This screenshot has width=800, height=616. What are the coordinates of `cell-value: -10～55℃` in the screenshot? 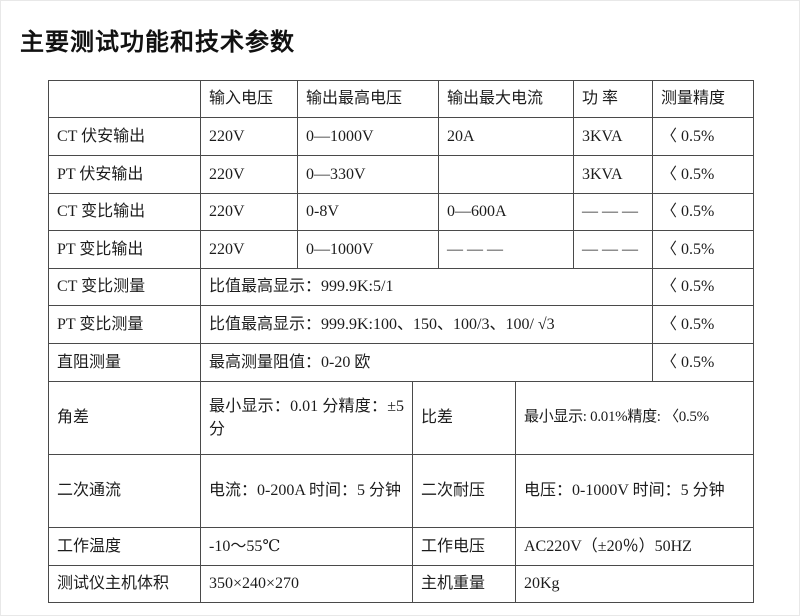 It's located at (306, 546).